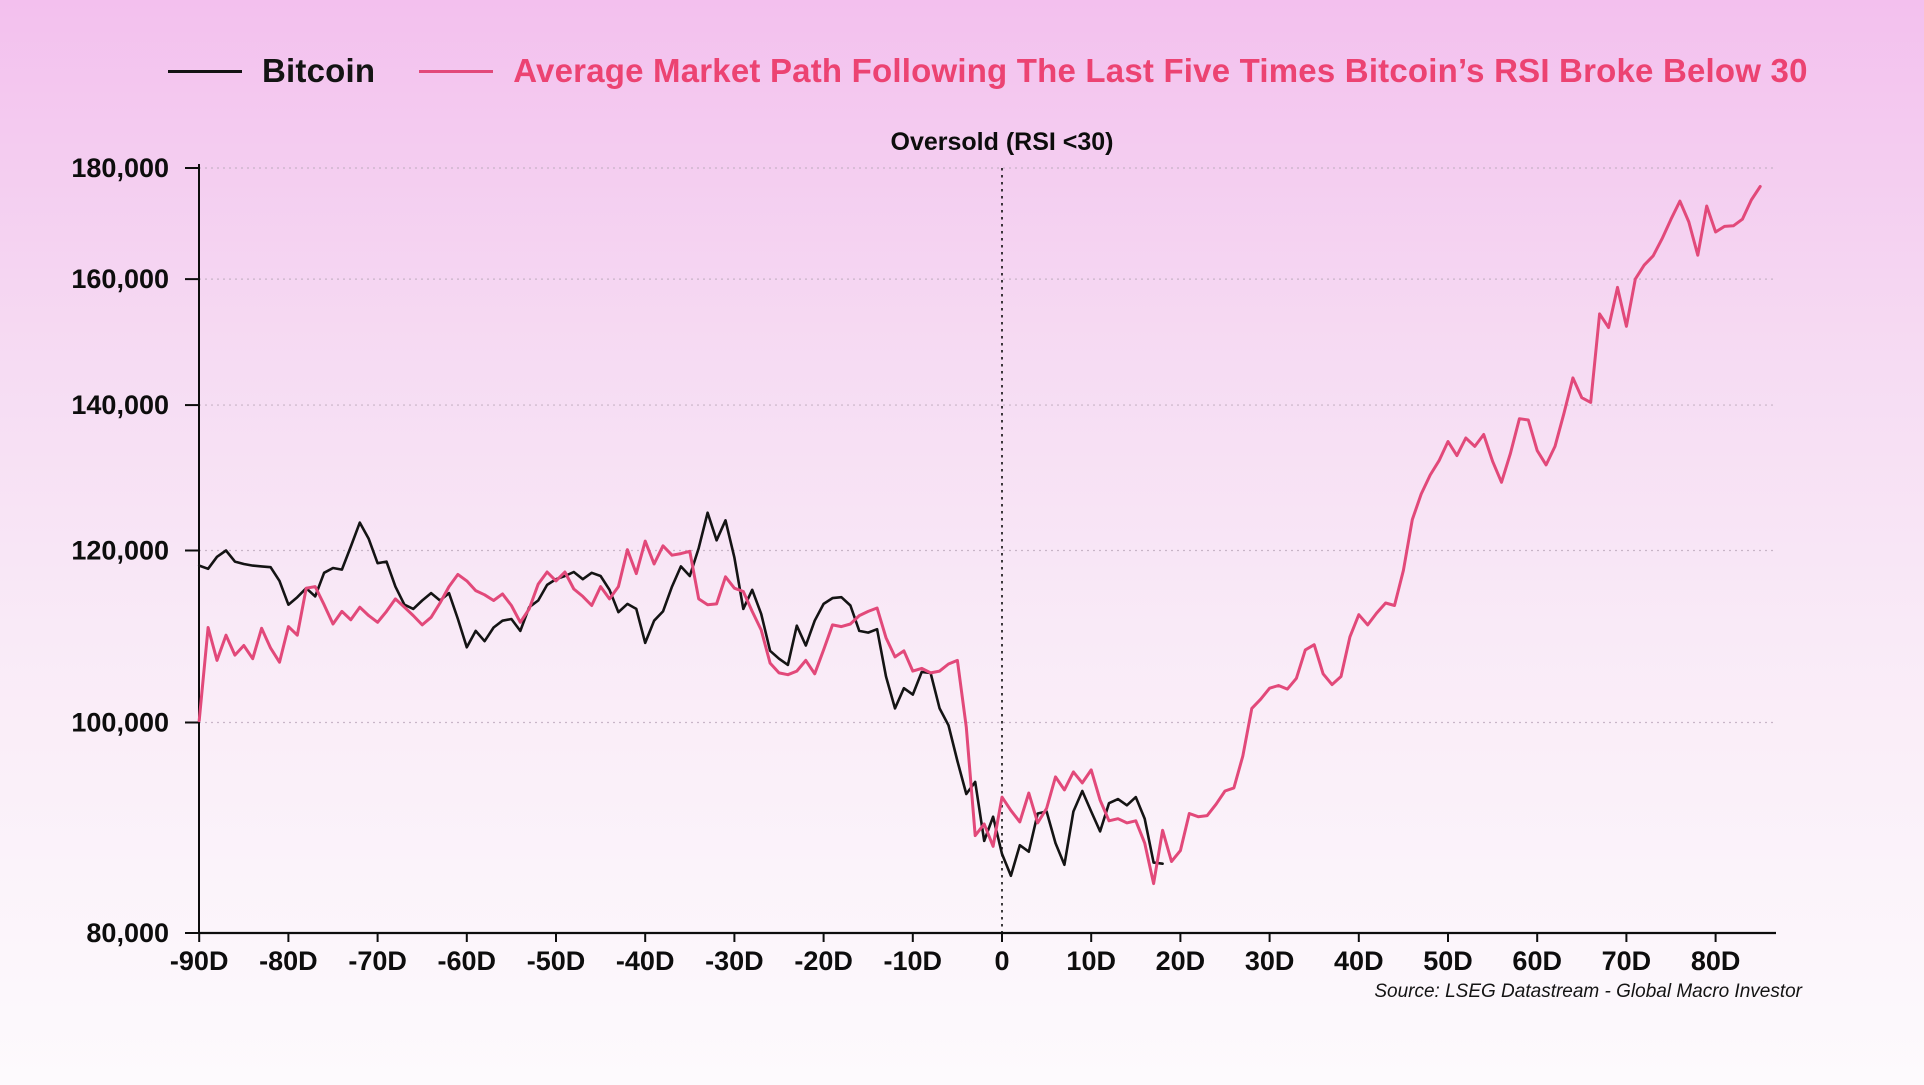 The image size is (1924, 1085). Describe the element at coordinates (1091, 961) in the screenshot. I see `x-tick-label: 10D` at that location.